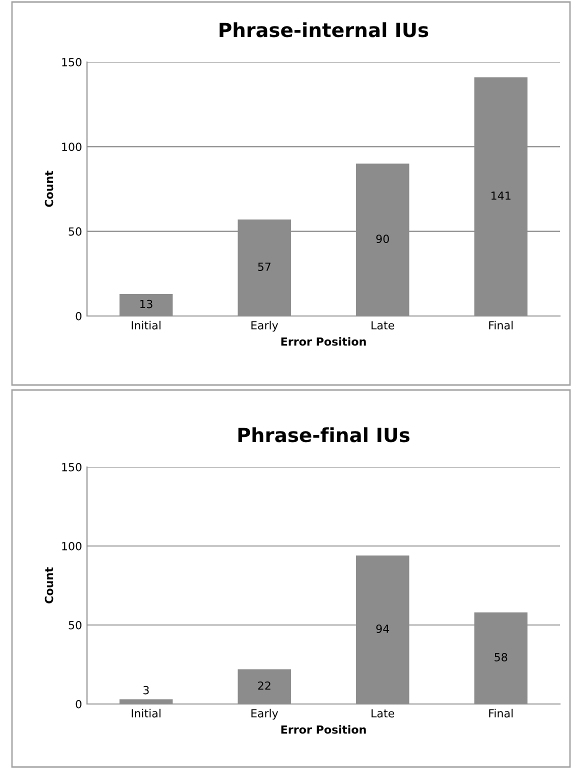 The width and height of the screenshot is (572, 769). What do you see at coordinates (264, 685) in the screenshot?
I see `data-label: 22` at bounding box center [264, 685].